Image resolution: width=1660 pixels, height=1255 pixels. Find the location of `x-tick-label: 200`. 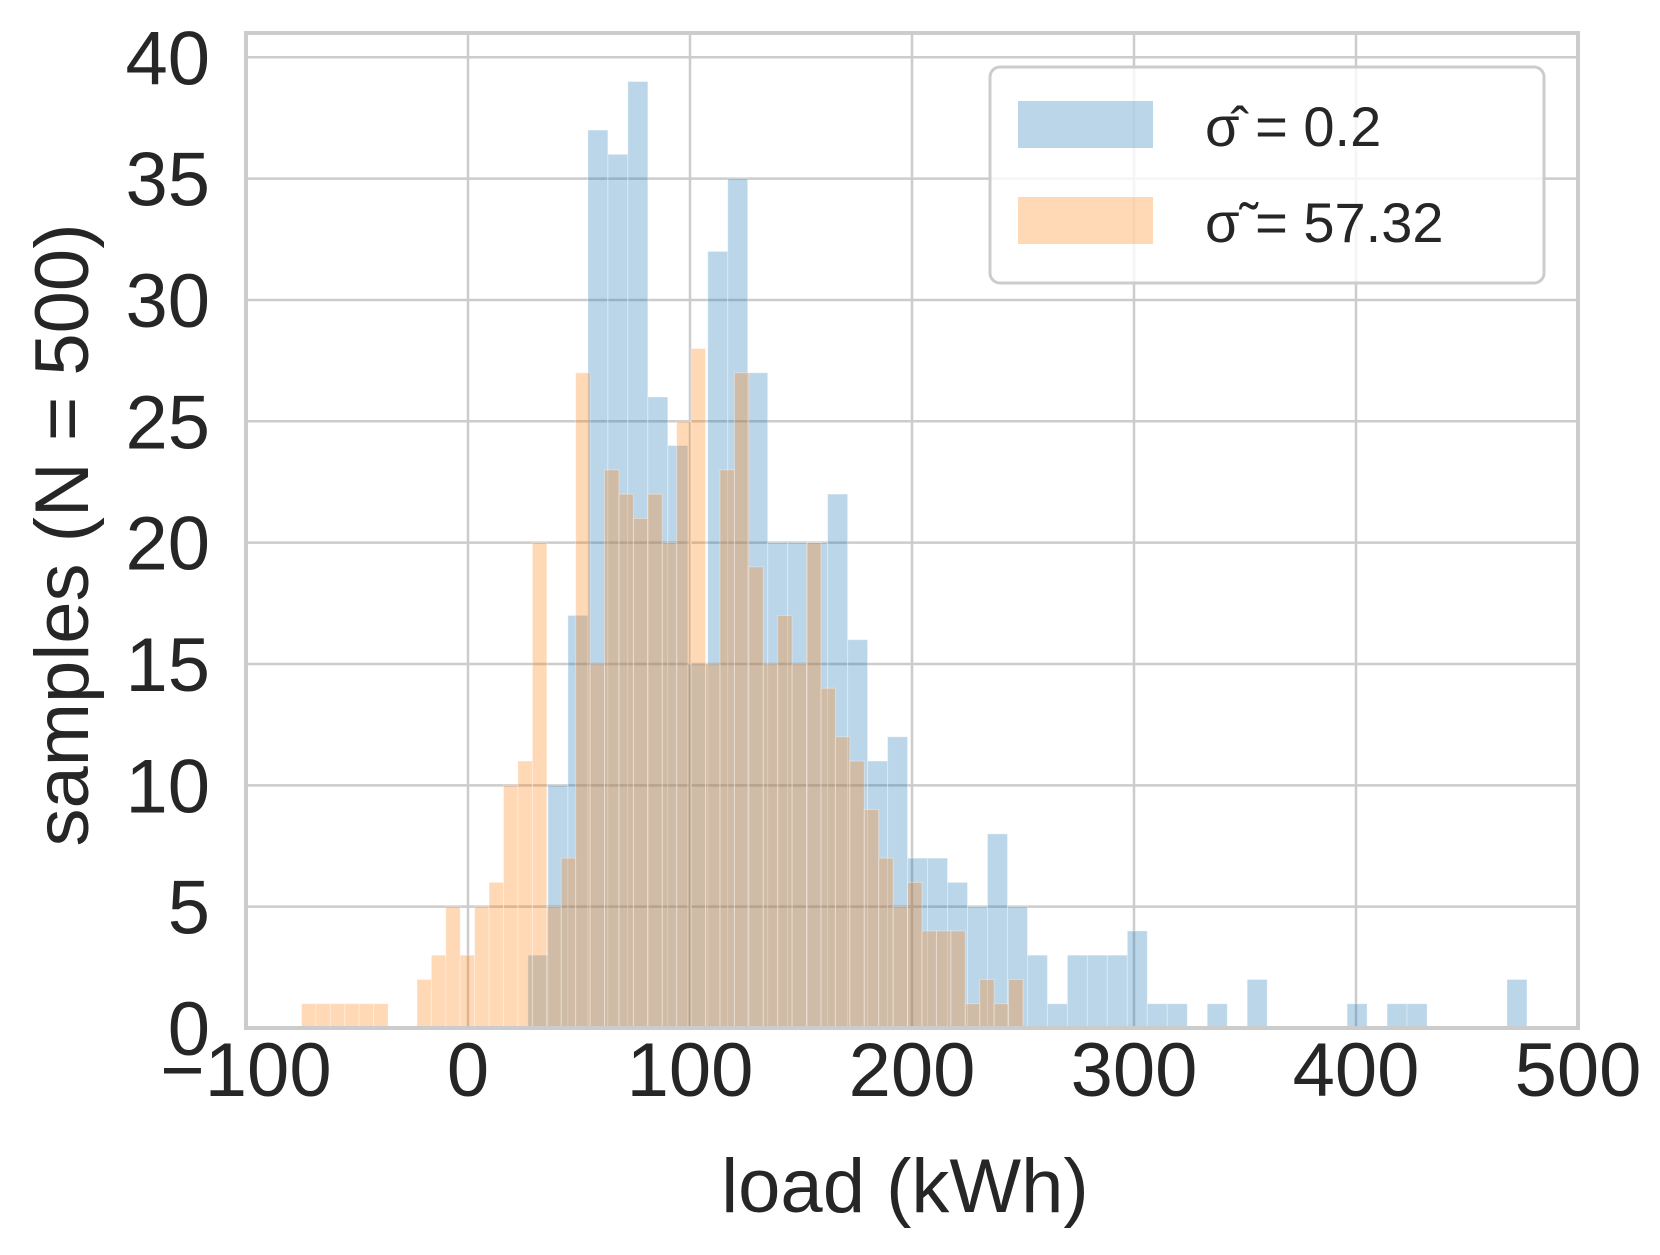

x-tick-label: 200 is located at coordinates (912, 1070).